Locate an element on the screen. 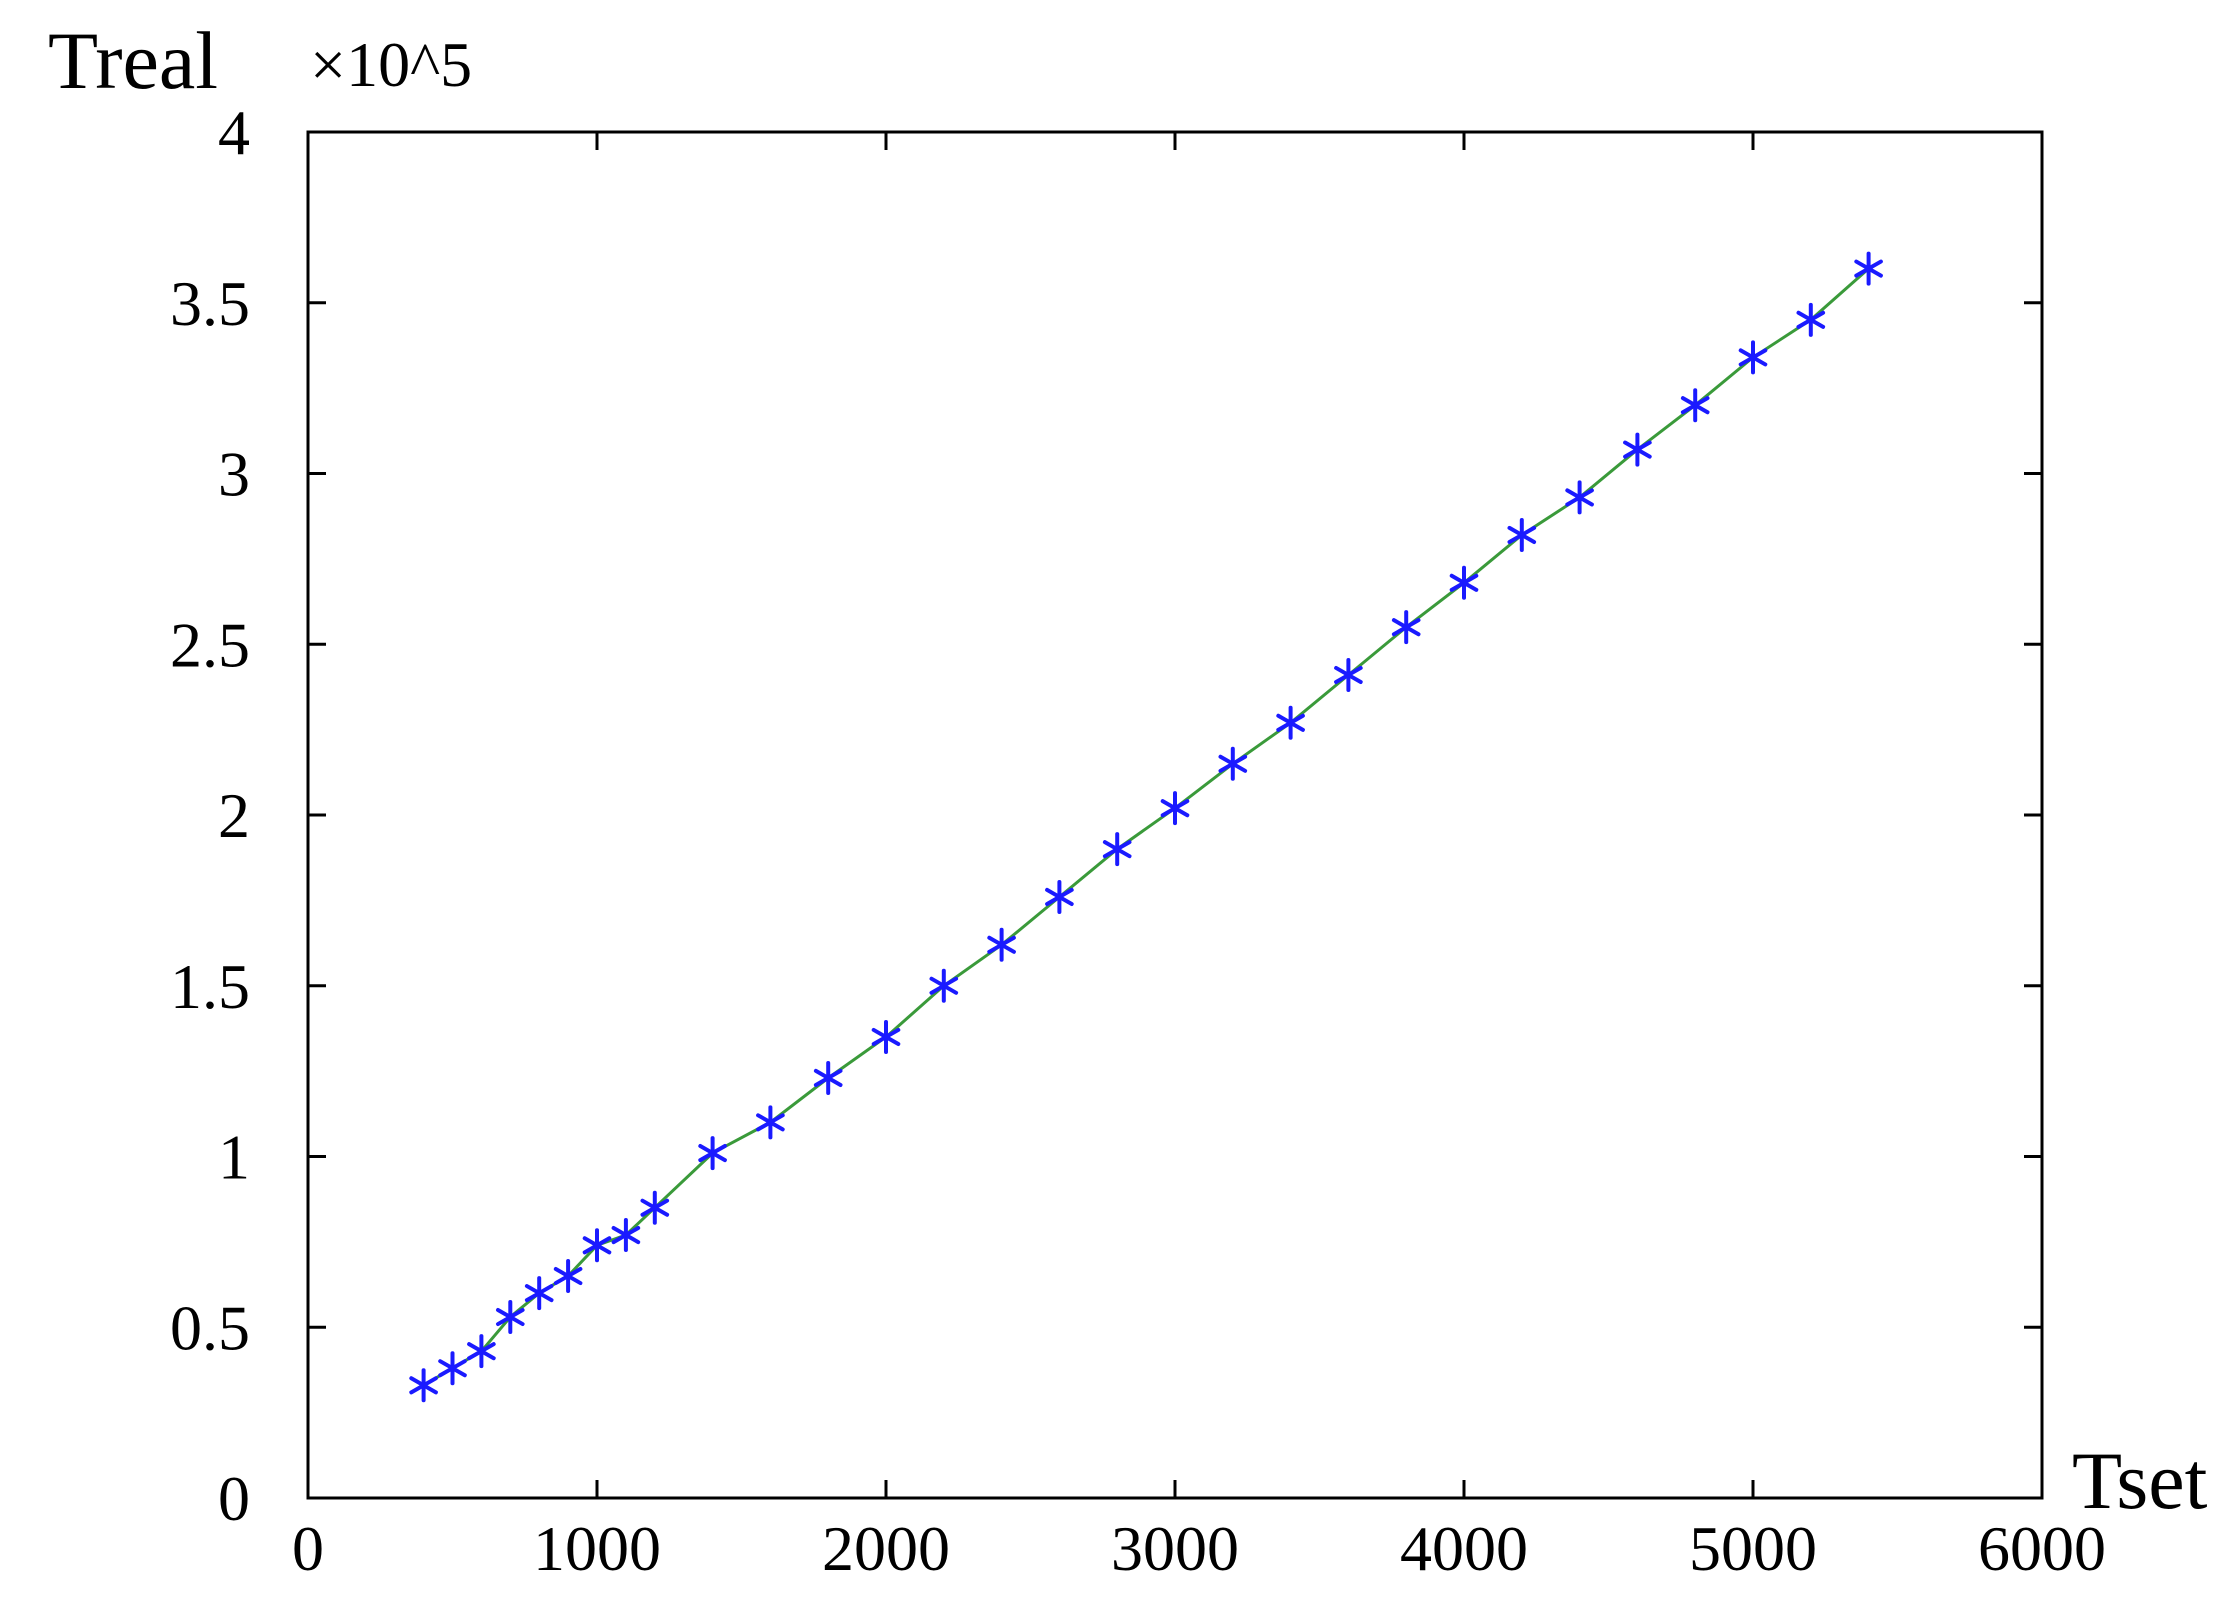 Image resolution: width=2240 pixels, height=1617 pixels. x-tick-label: 5000 is located at coordinates (1753, 1548).